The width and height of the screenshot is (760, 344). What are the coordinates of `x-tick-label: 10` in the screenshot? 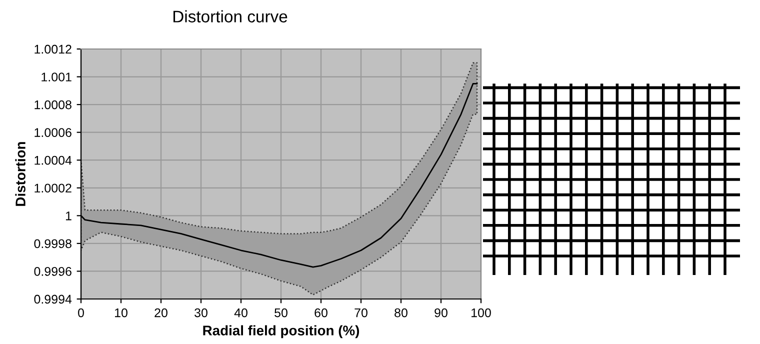 It's located at (121, 313).